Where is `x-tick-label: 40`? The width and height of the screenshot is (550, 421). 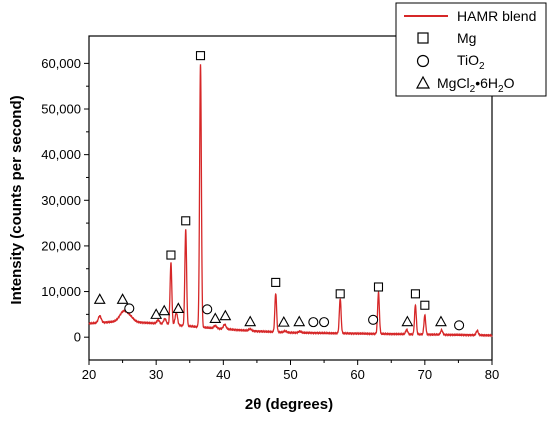
x-tick-label: 40 is located at coordinates (223, 374).